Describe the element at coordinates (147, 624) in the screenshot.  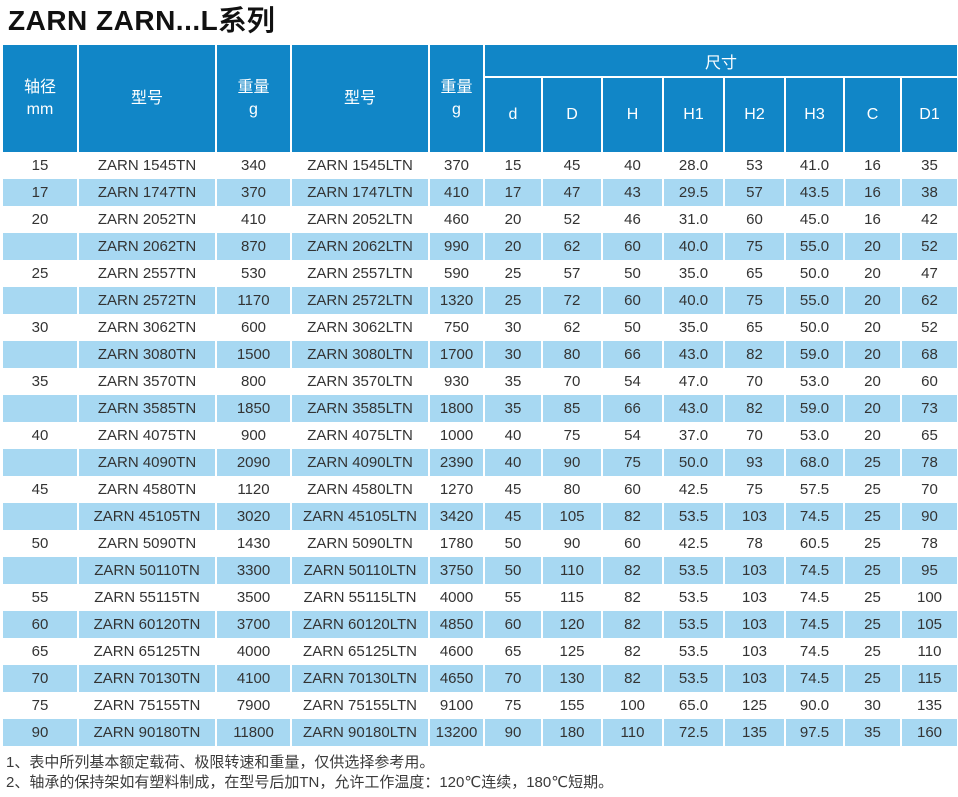
I see `cell-model-tn: ZARN 60120TN` at that location.